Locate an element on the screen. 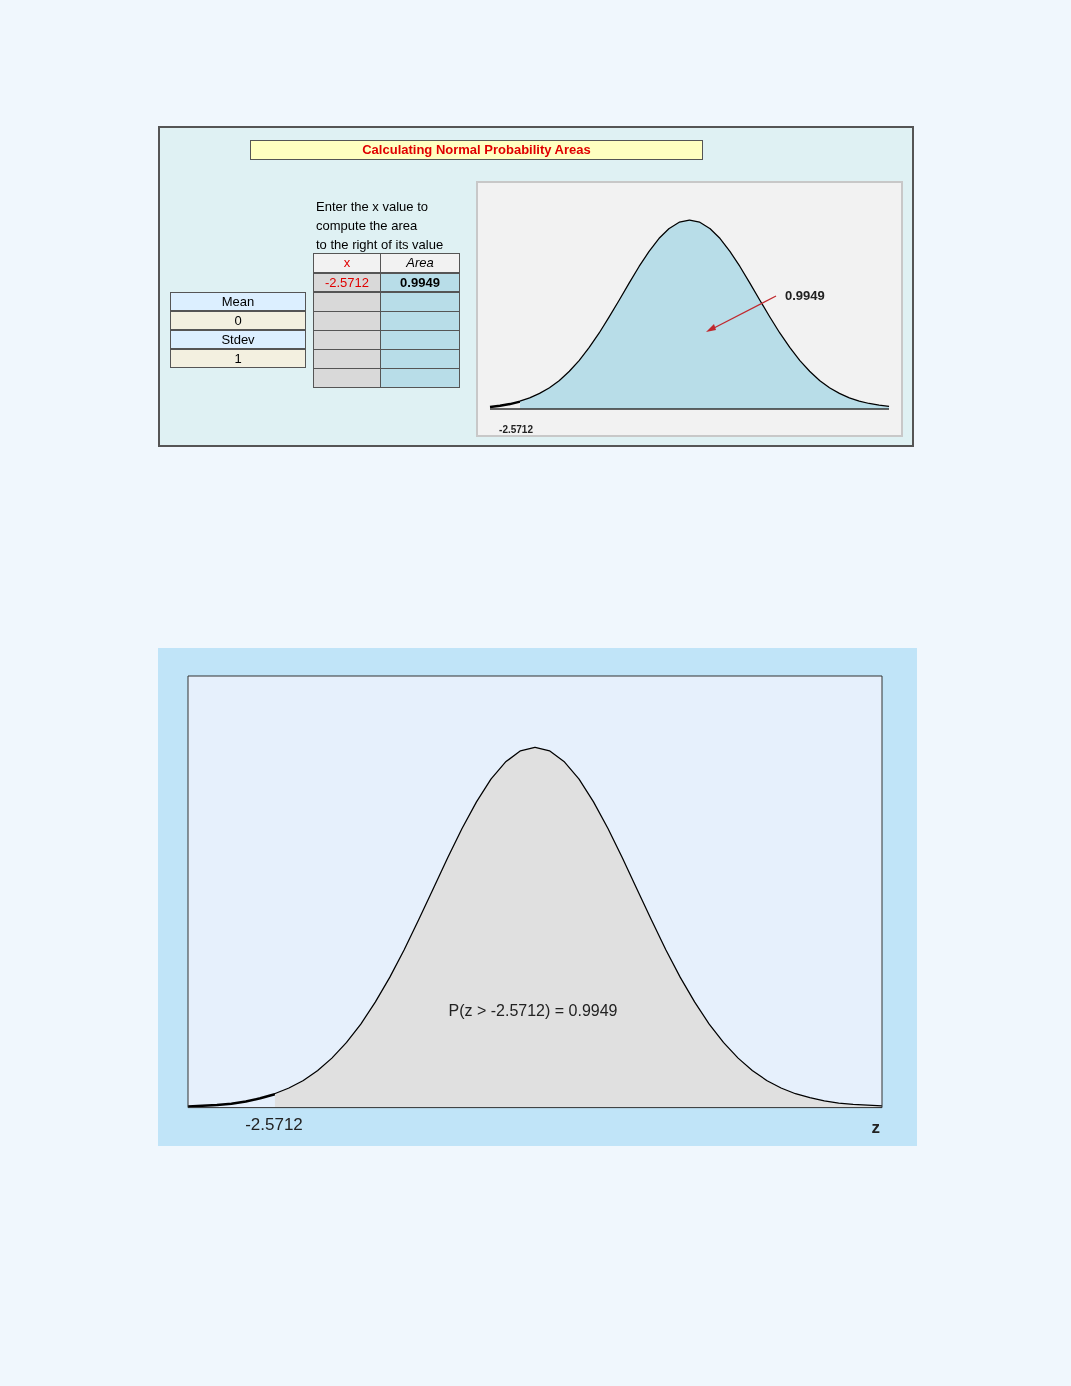 The width and height of the screenshot is (1071, 1386). text: Mean is located at coordinates (238, 301).